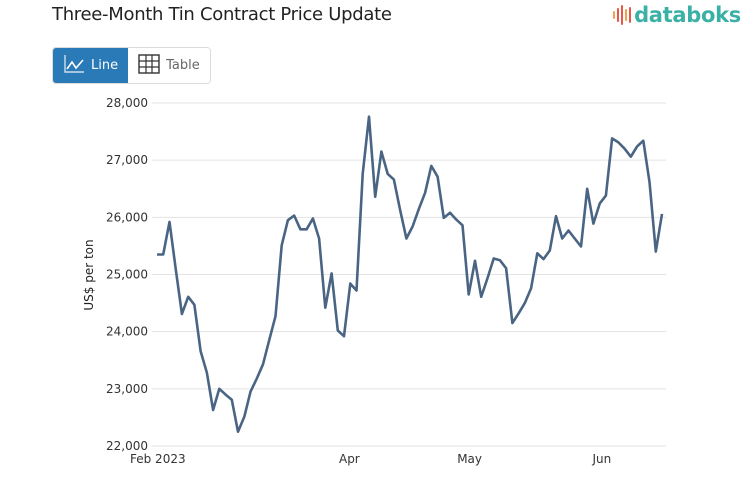 The image size is (753, 498). I want to click on logo-text: databoks, so click(687, 15).